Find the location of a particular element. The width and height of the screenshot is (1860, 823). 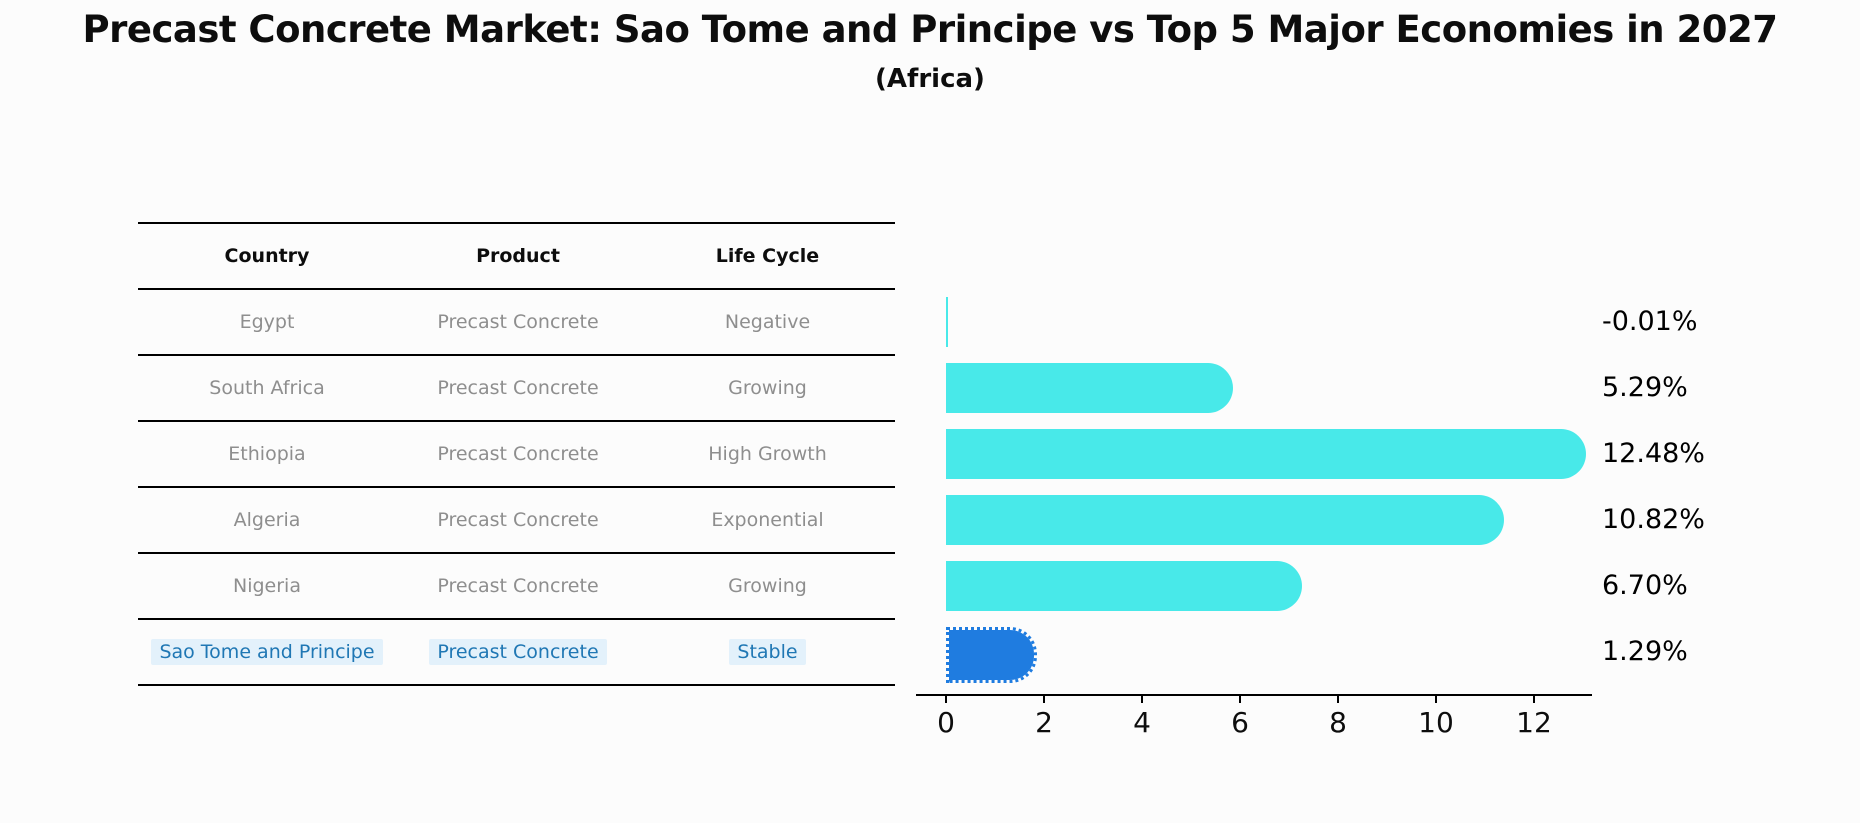

chart-bar-algeria is located at coordinates (1225, 520).